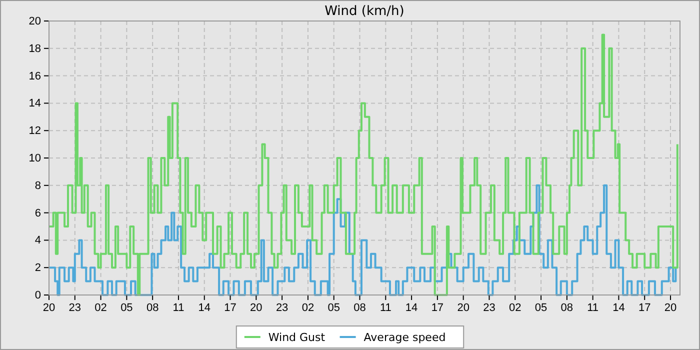 This screenshot has height=350, width=700. What do you see at coordinates (37, 268) in the screenshot?
I see `y-tick-label: 2` at bounding box center [37, 268].